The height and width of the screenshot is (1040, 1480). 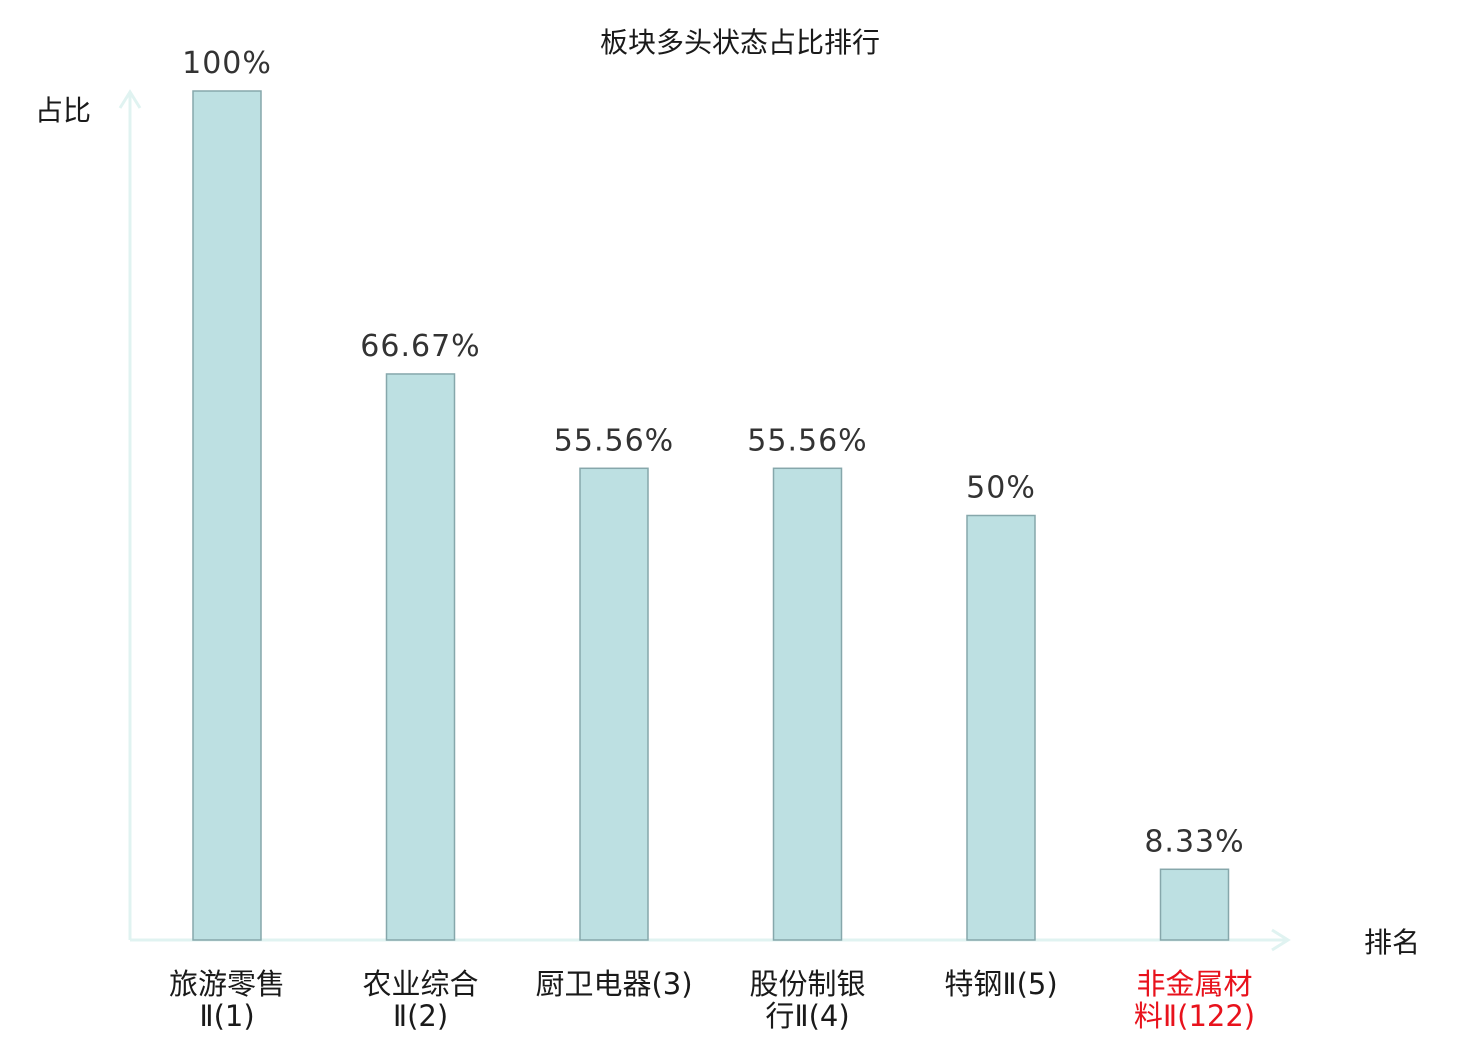 I want to click on category-label-4-line-1: 股份制银, so click(x=807, y=984).